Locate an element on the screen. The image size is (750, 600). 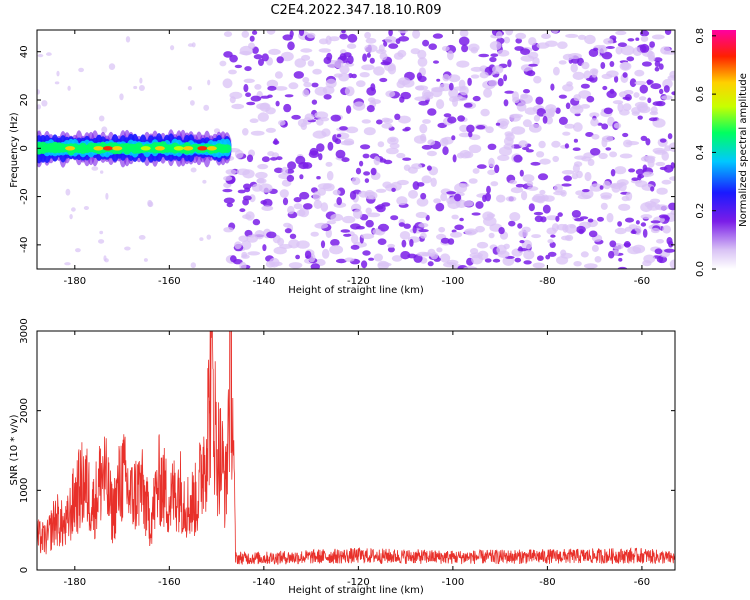
spectrogram-x-tick-label: -120 is located at coordinates (358, 281).